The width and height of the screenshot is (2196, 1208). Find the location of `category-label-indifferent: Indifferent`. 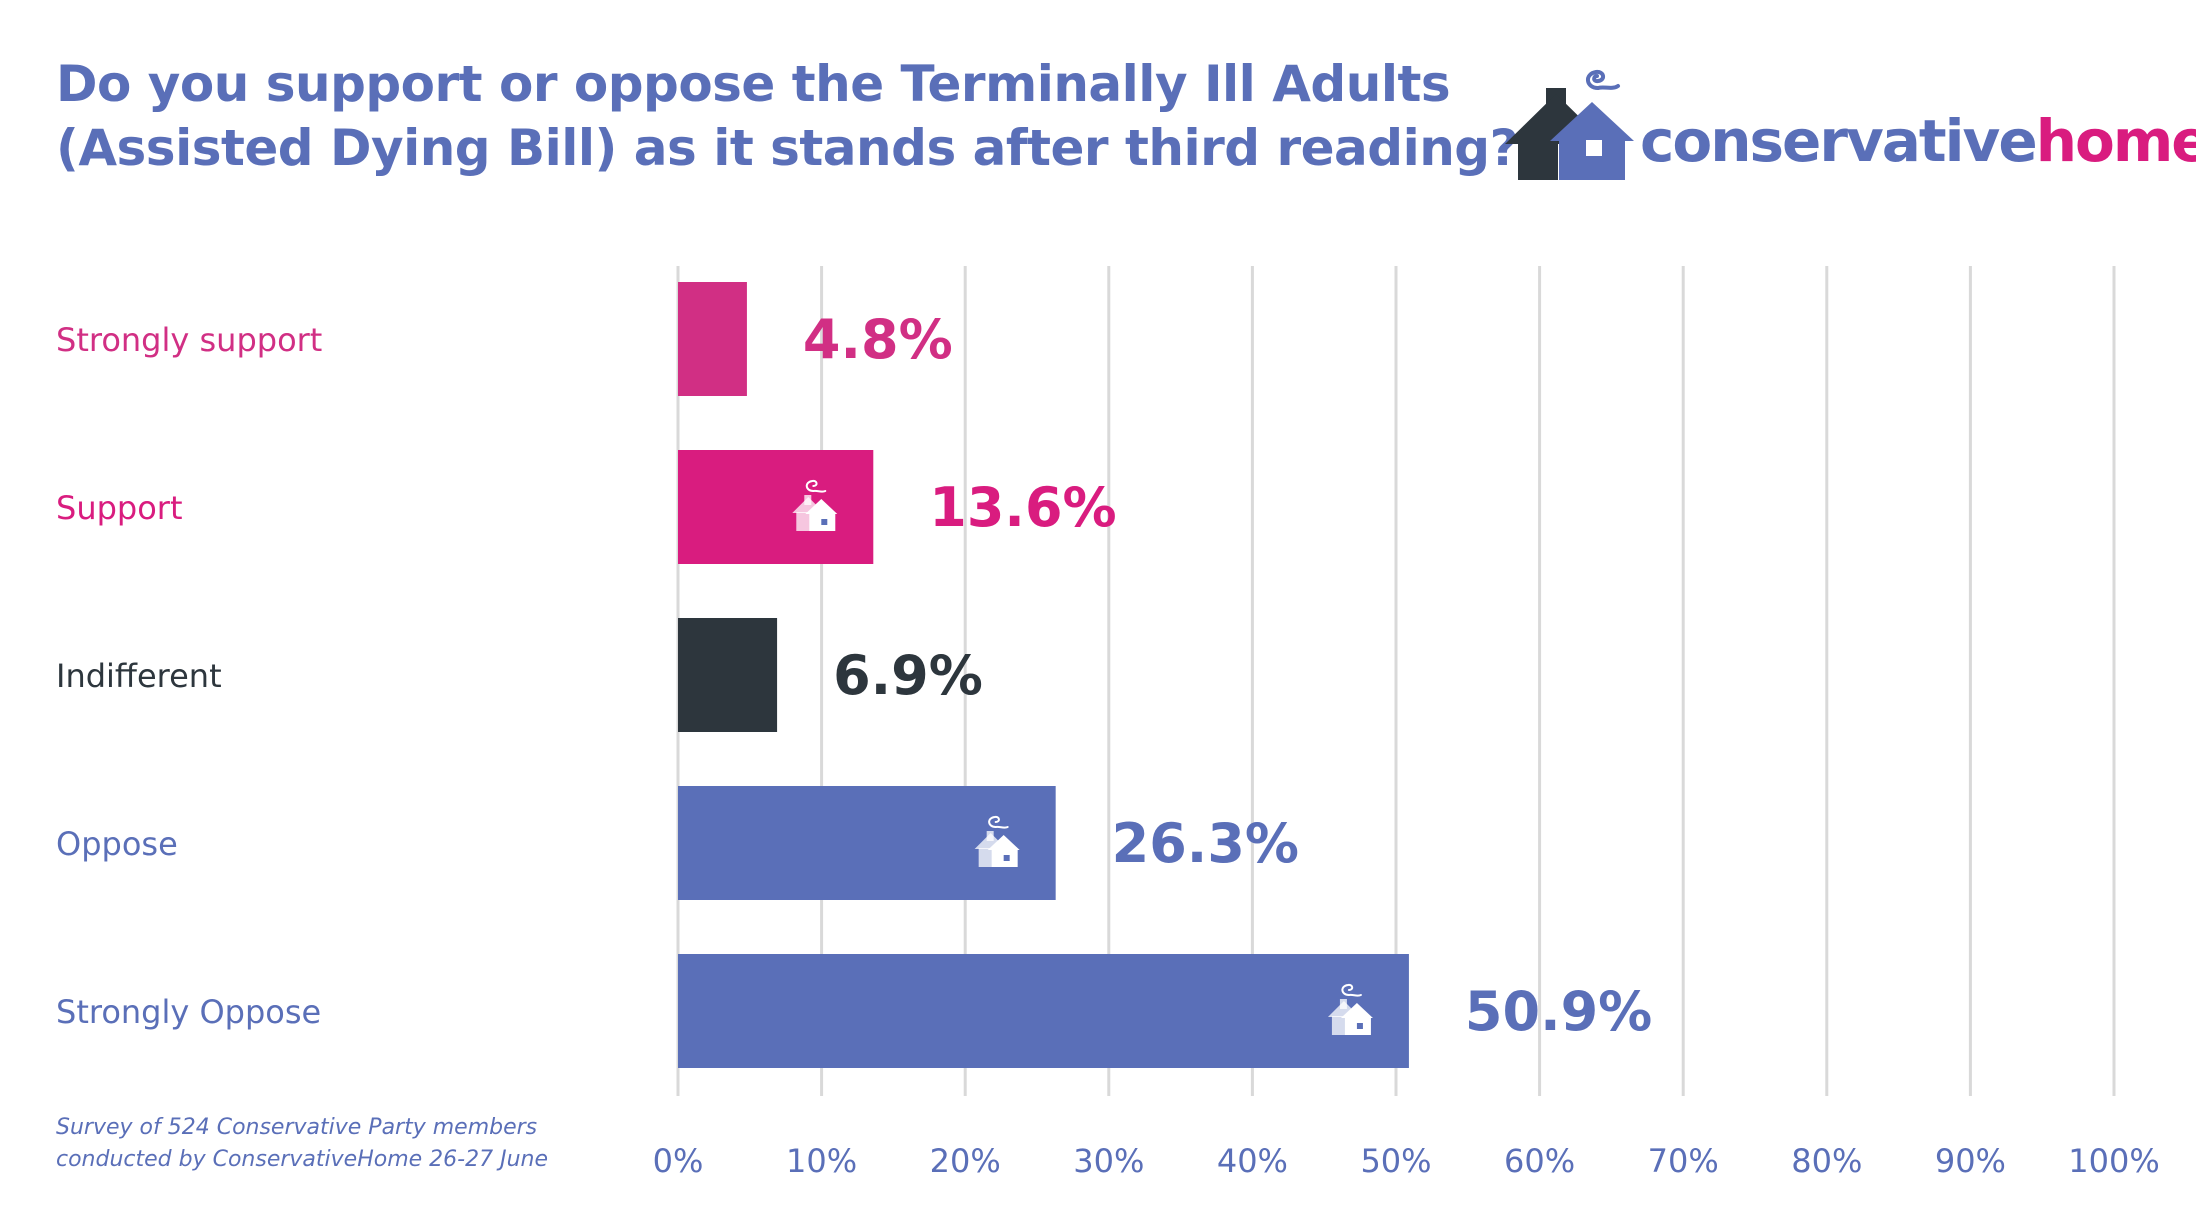

category-label-indifferent: Indifferent is located at coordinates (139, 676).